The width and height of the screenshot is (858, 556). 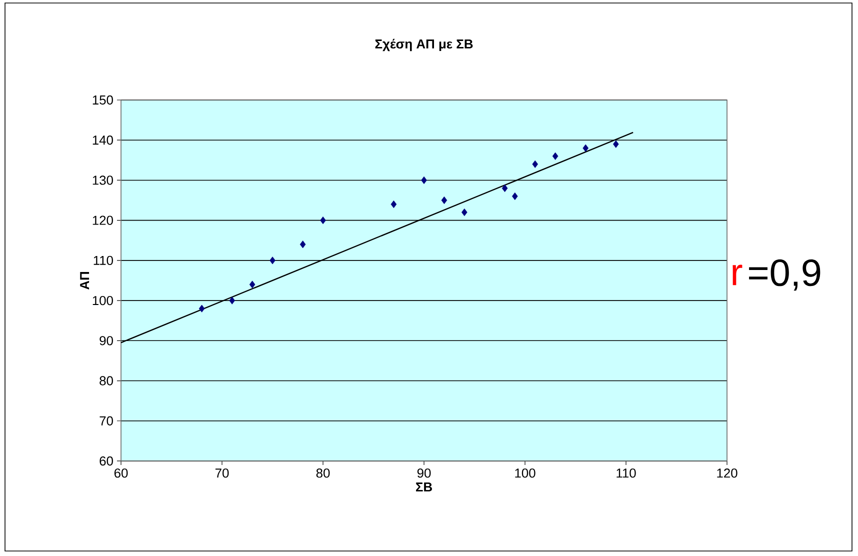 I want to click on y-tick-label: 70, so click(x=106, y=421).